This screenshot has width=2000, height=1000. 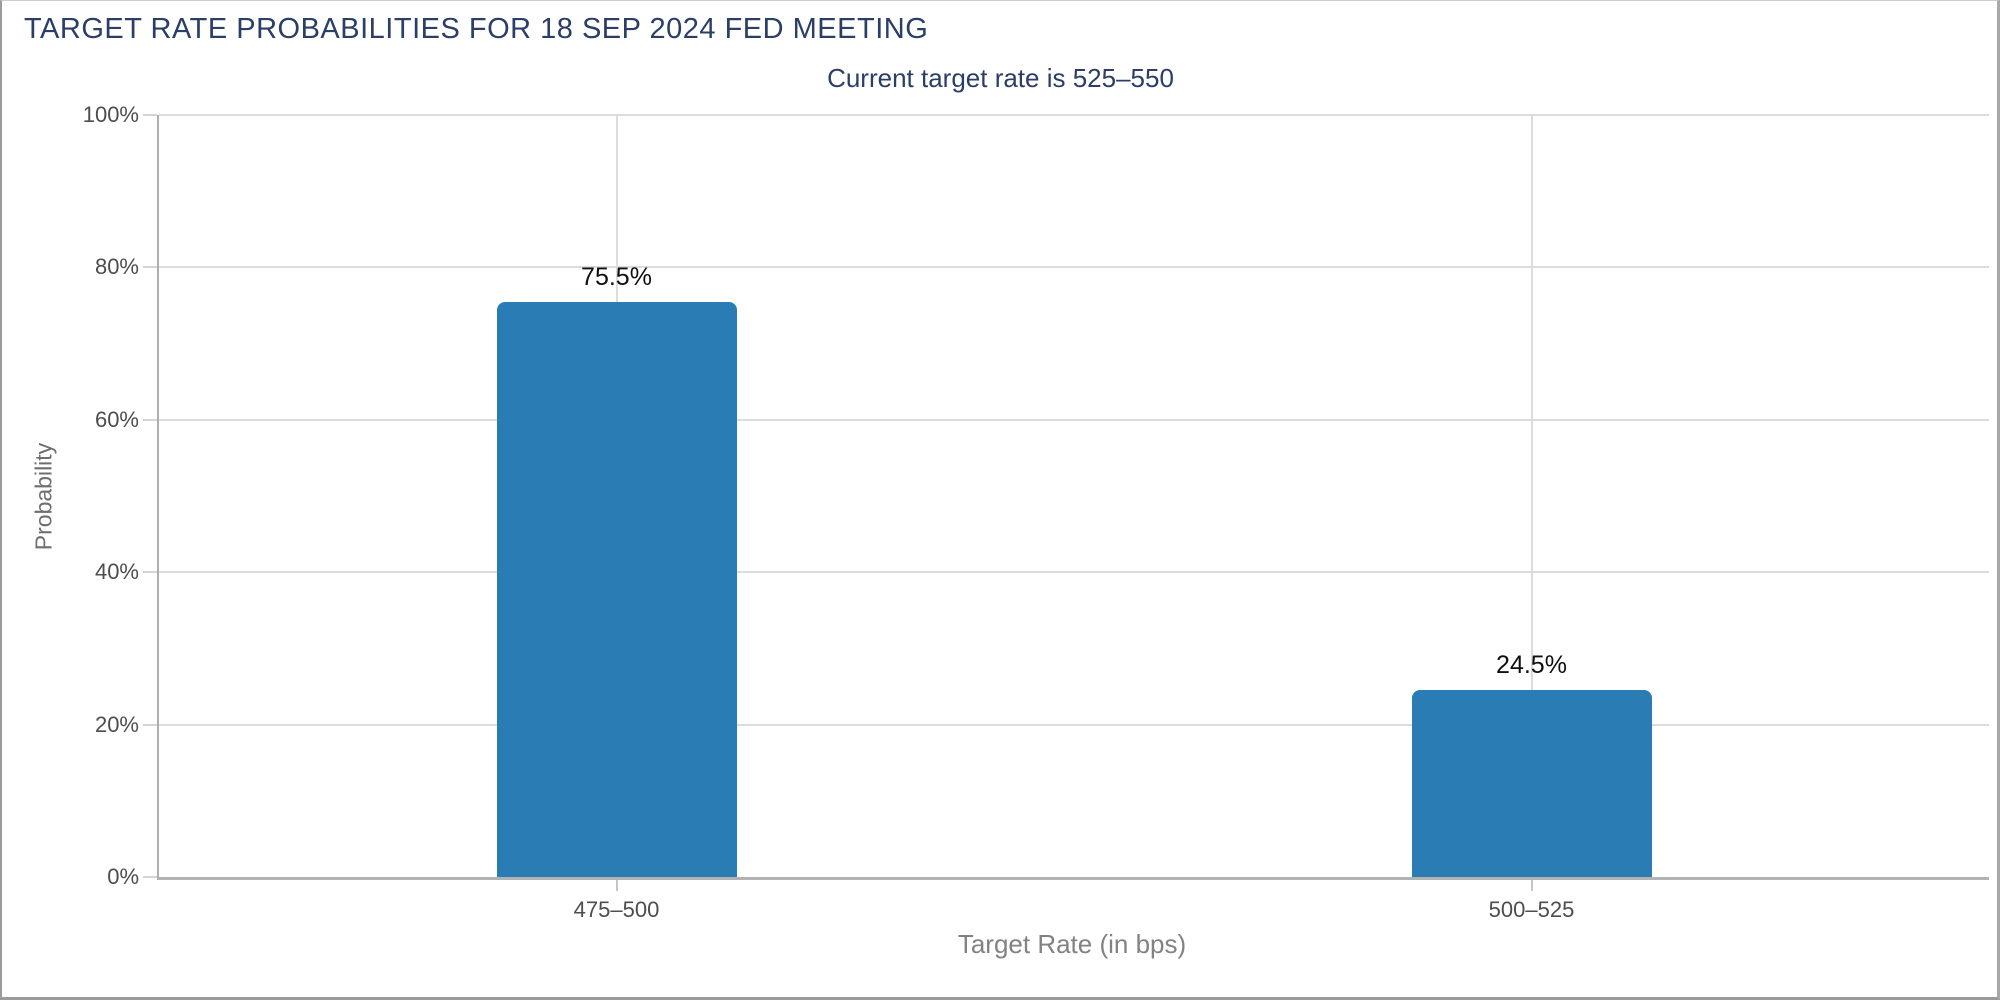 I want to click on x-tick-label: 475–500, so click(x=616, y=909).